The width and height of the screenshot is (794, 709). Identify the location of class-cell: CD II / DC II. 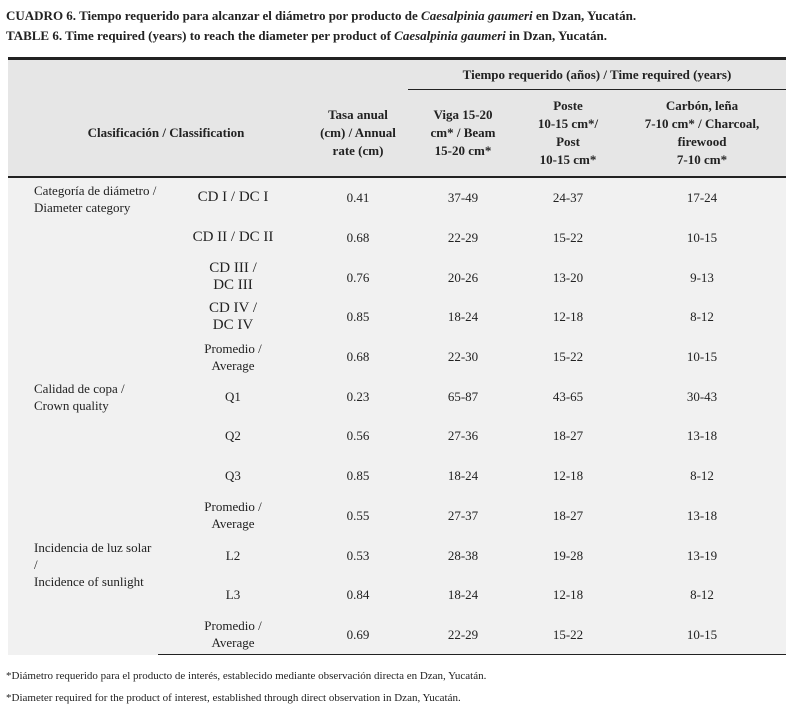
(233, 238).